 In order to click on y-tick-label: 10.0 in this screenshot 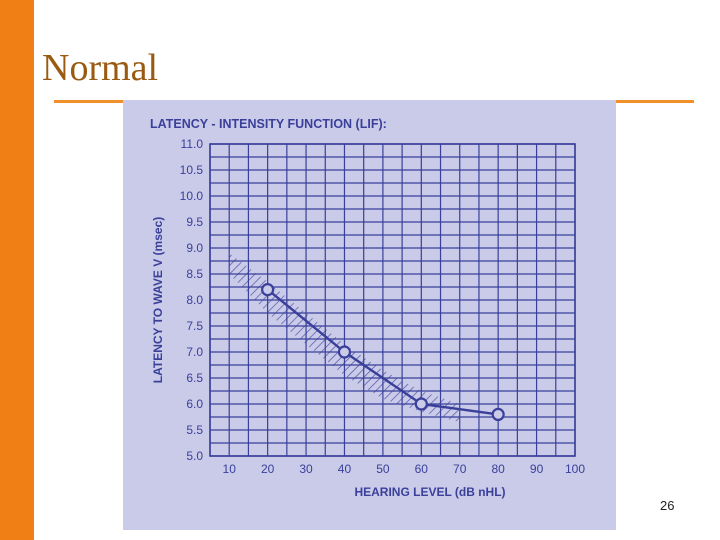, I will do `click(192, 196)`.